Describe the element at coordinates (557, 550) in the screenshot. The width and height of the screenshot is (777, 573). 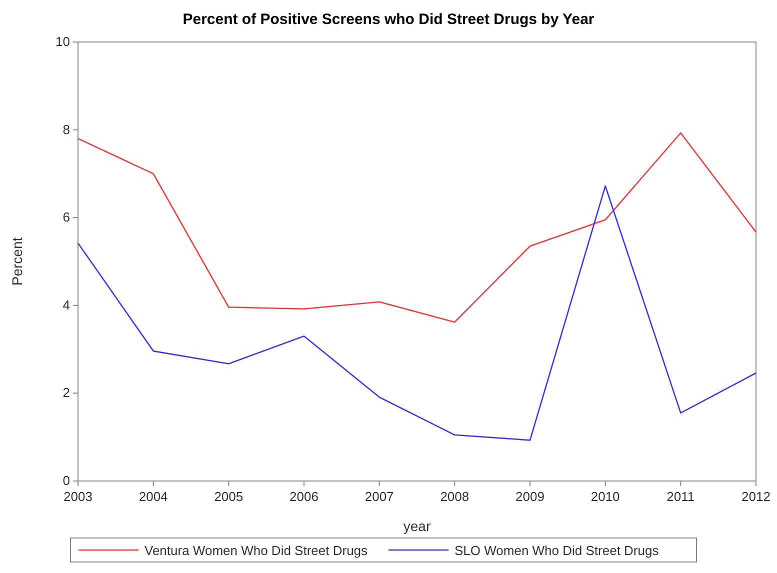
I see `legend-label: SLO Women Who Did Street Drugs` at that location.